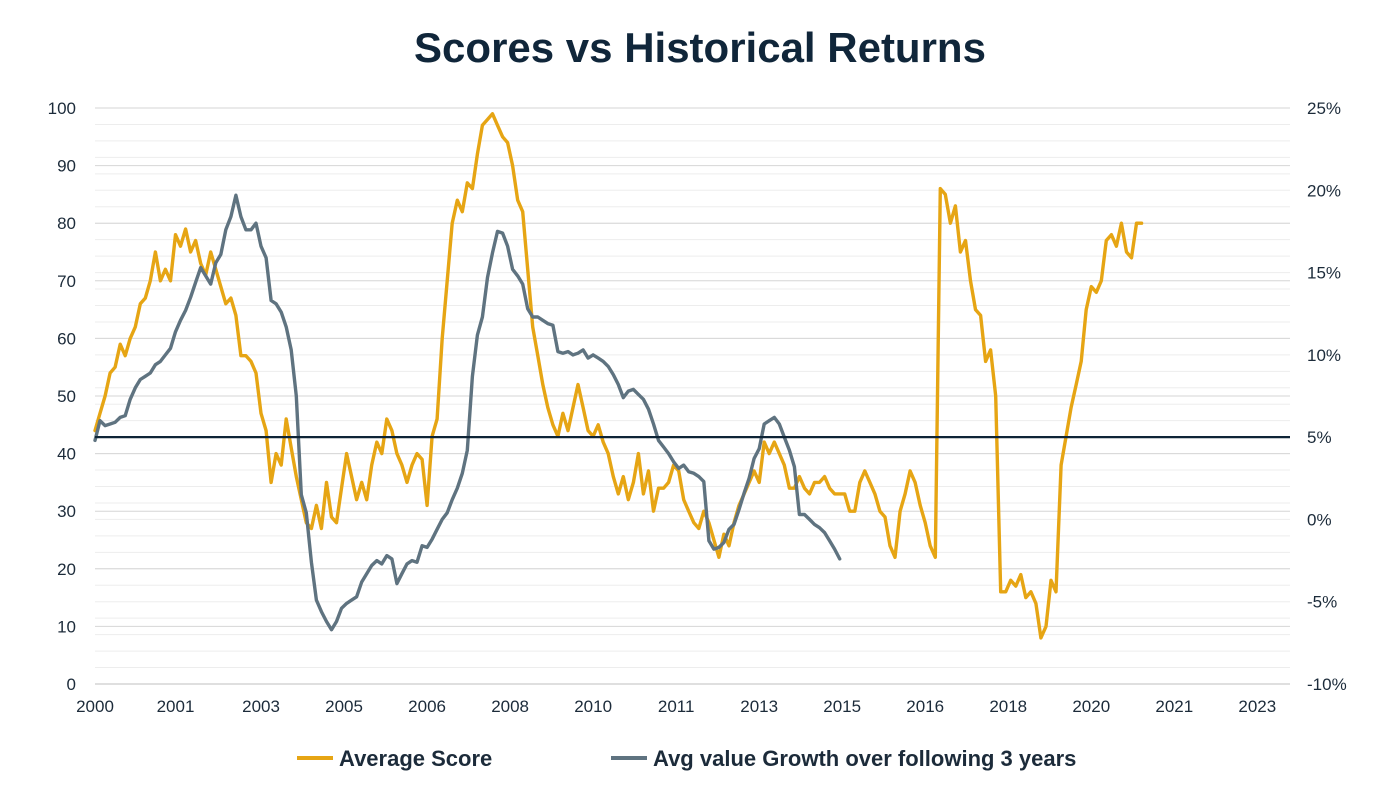 The image size is (1400, 800). What do you see at coordinates (66, 281) in the screenshot?
I see `left-tick-label: 70` at bounding box center [66, 281].